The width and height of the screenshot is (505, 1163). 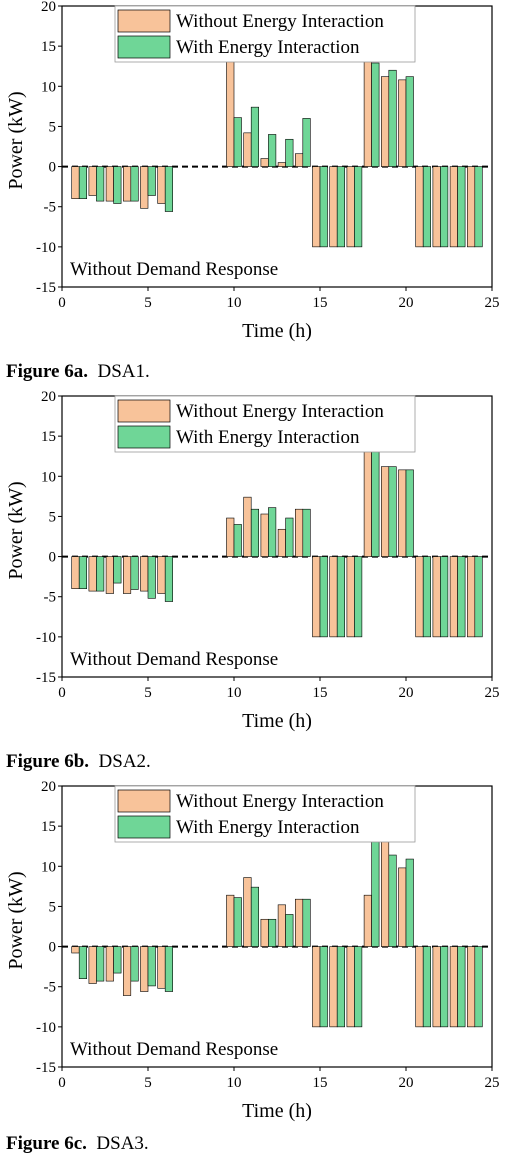 What do you see at coordinates (268, 437) in the screenshot?
I see `legend-label: With Energy Interaction` at bounding box center [268, 437].